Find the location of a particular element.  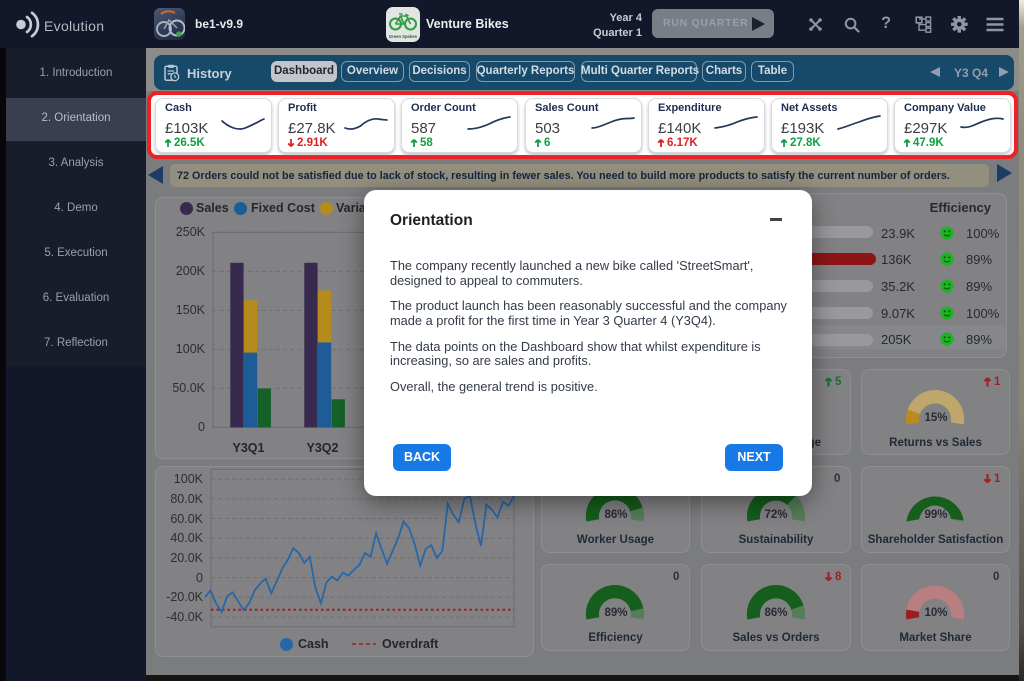

svg-text: Green Spokes is located at coordinates (403, 36).